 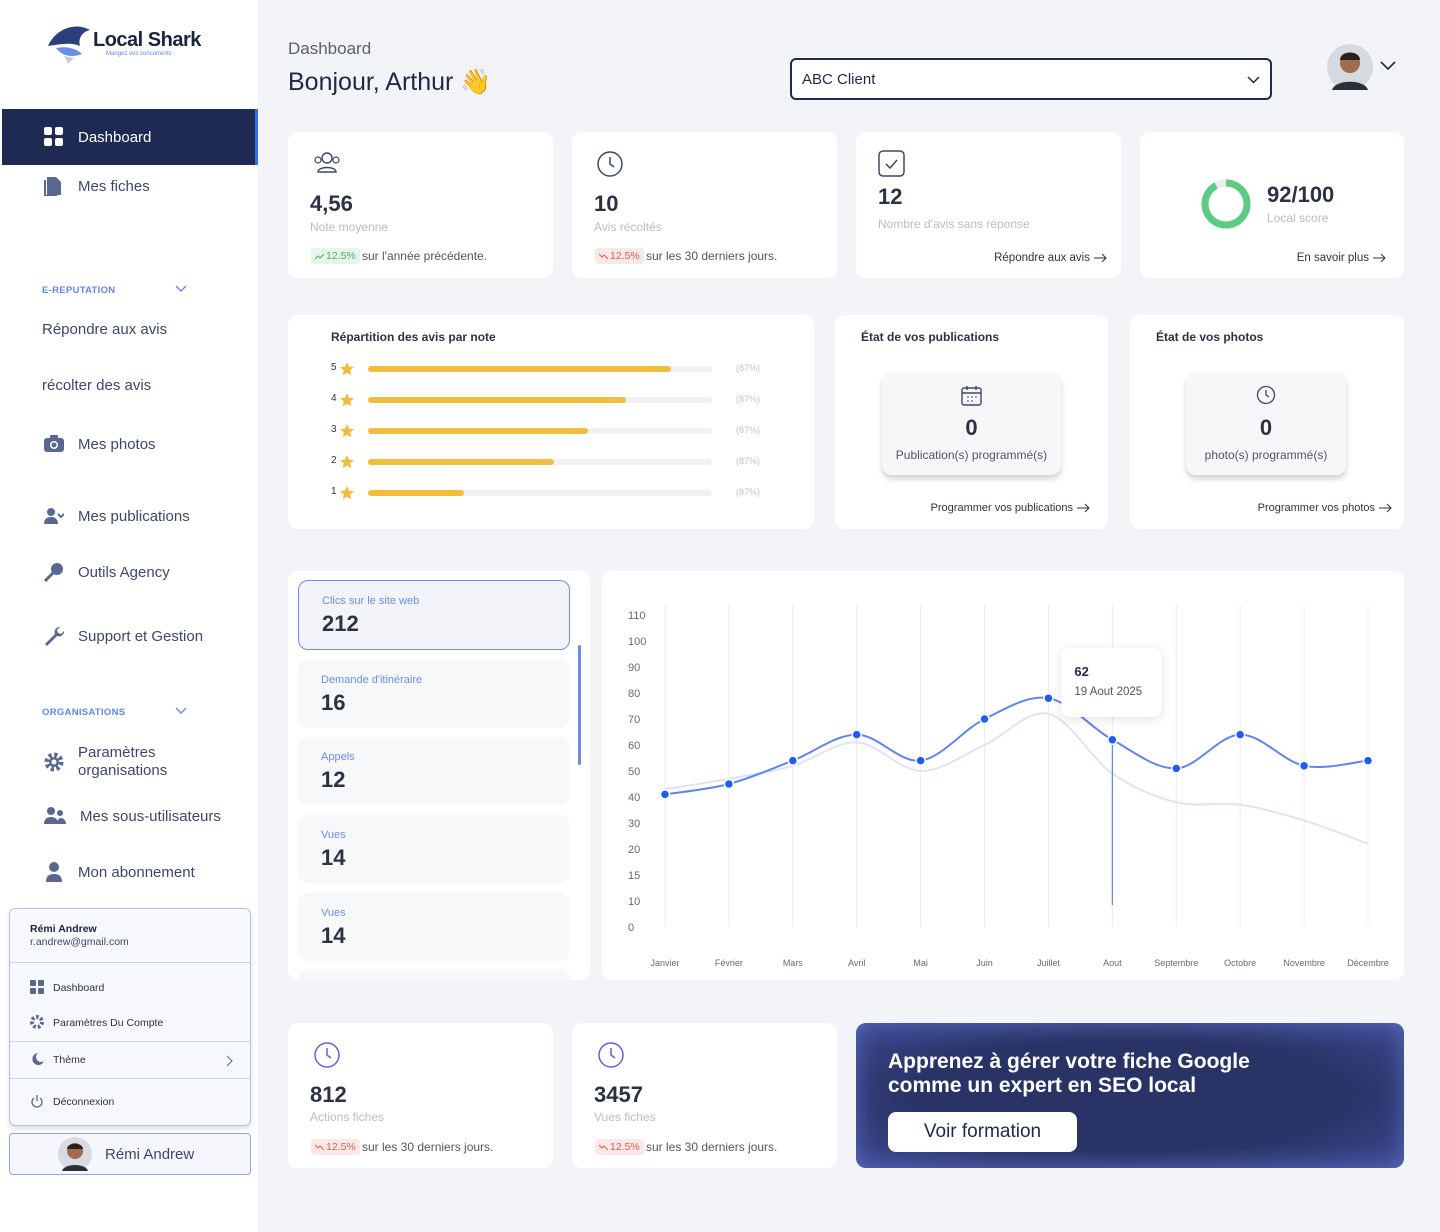 What do you see at coordinates (434, 615) in the screenshot?
I see `metric-card: Clics sur le site web 212` at bounding box center [434, 615].